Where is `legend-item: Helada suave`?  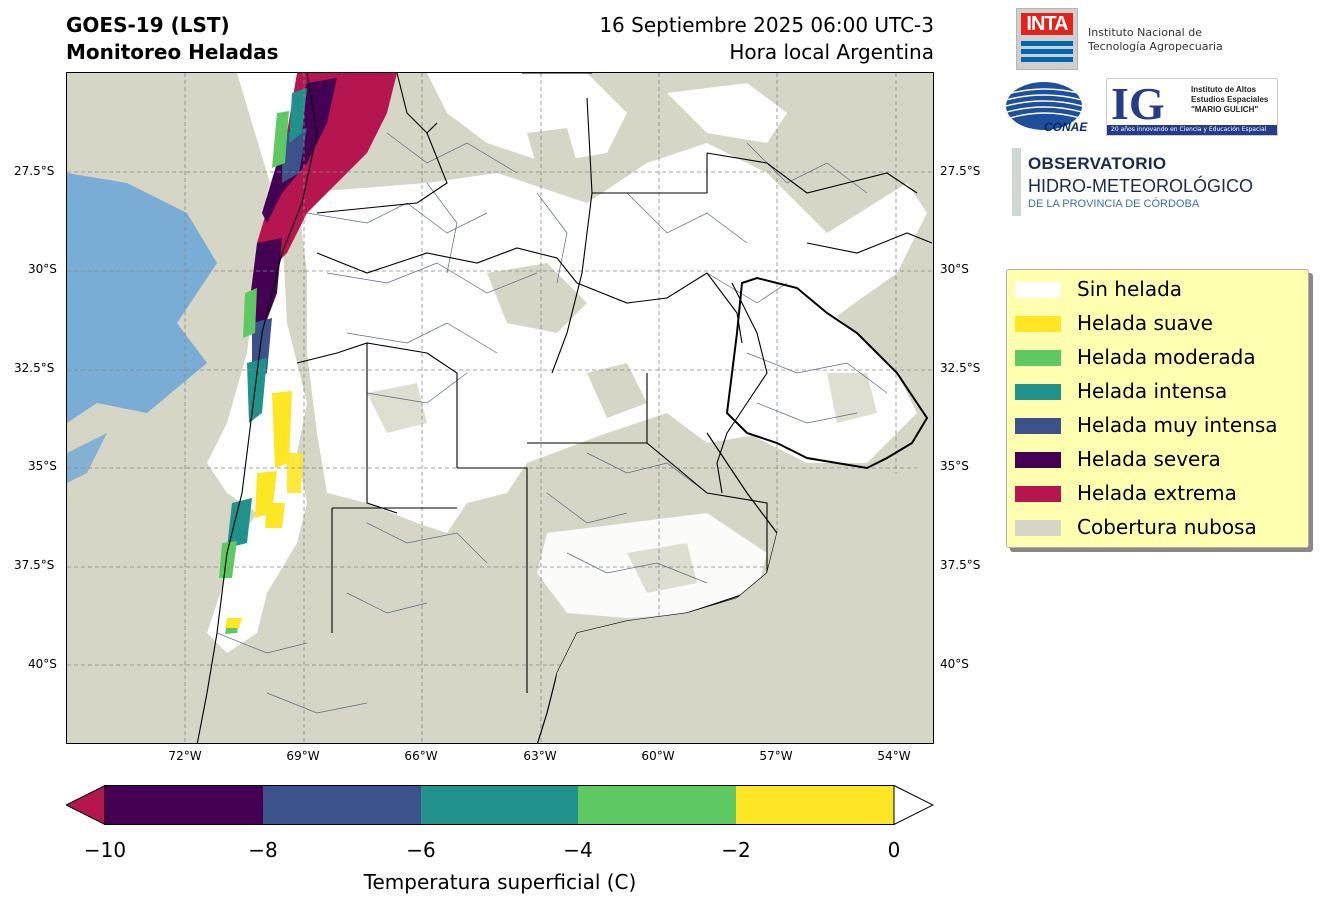
legend-item: Helada suave is located at coordinates (1160, 323).